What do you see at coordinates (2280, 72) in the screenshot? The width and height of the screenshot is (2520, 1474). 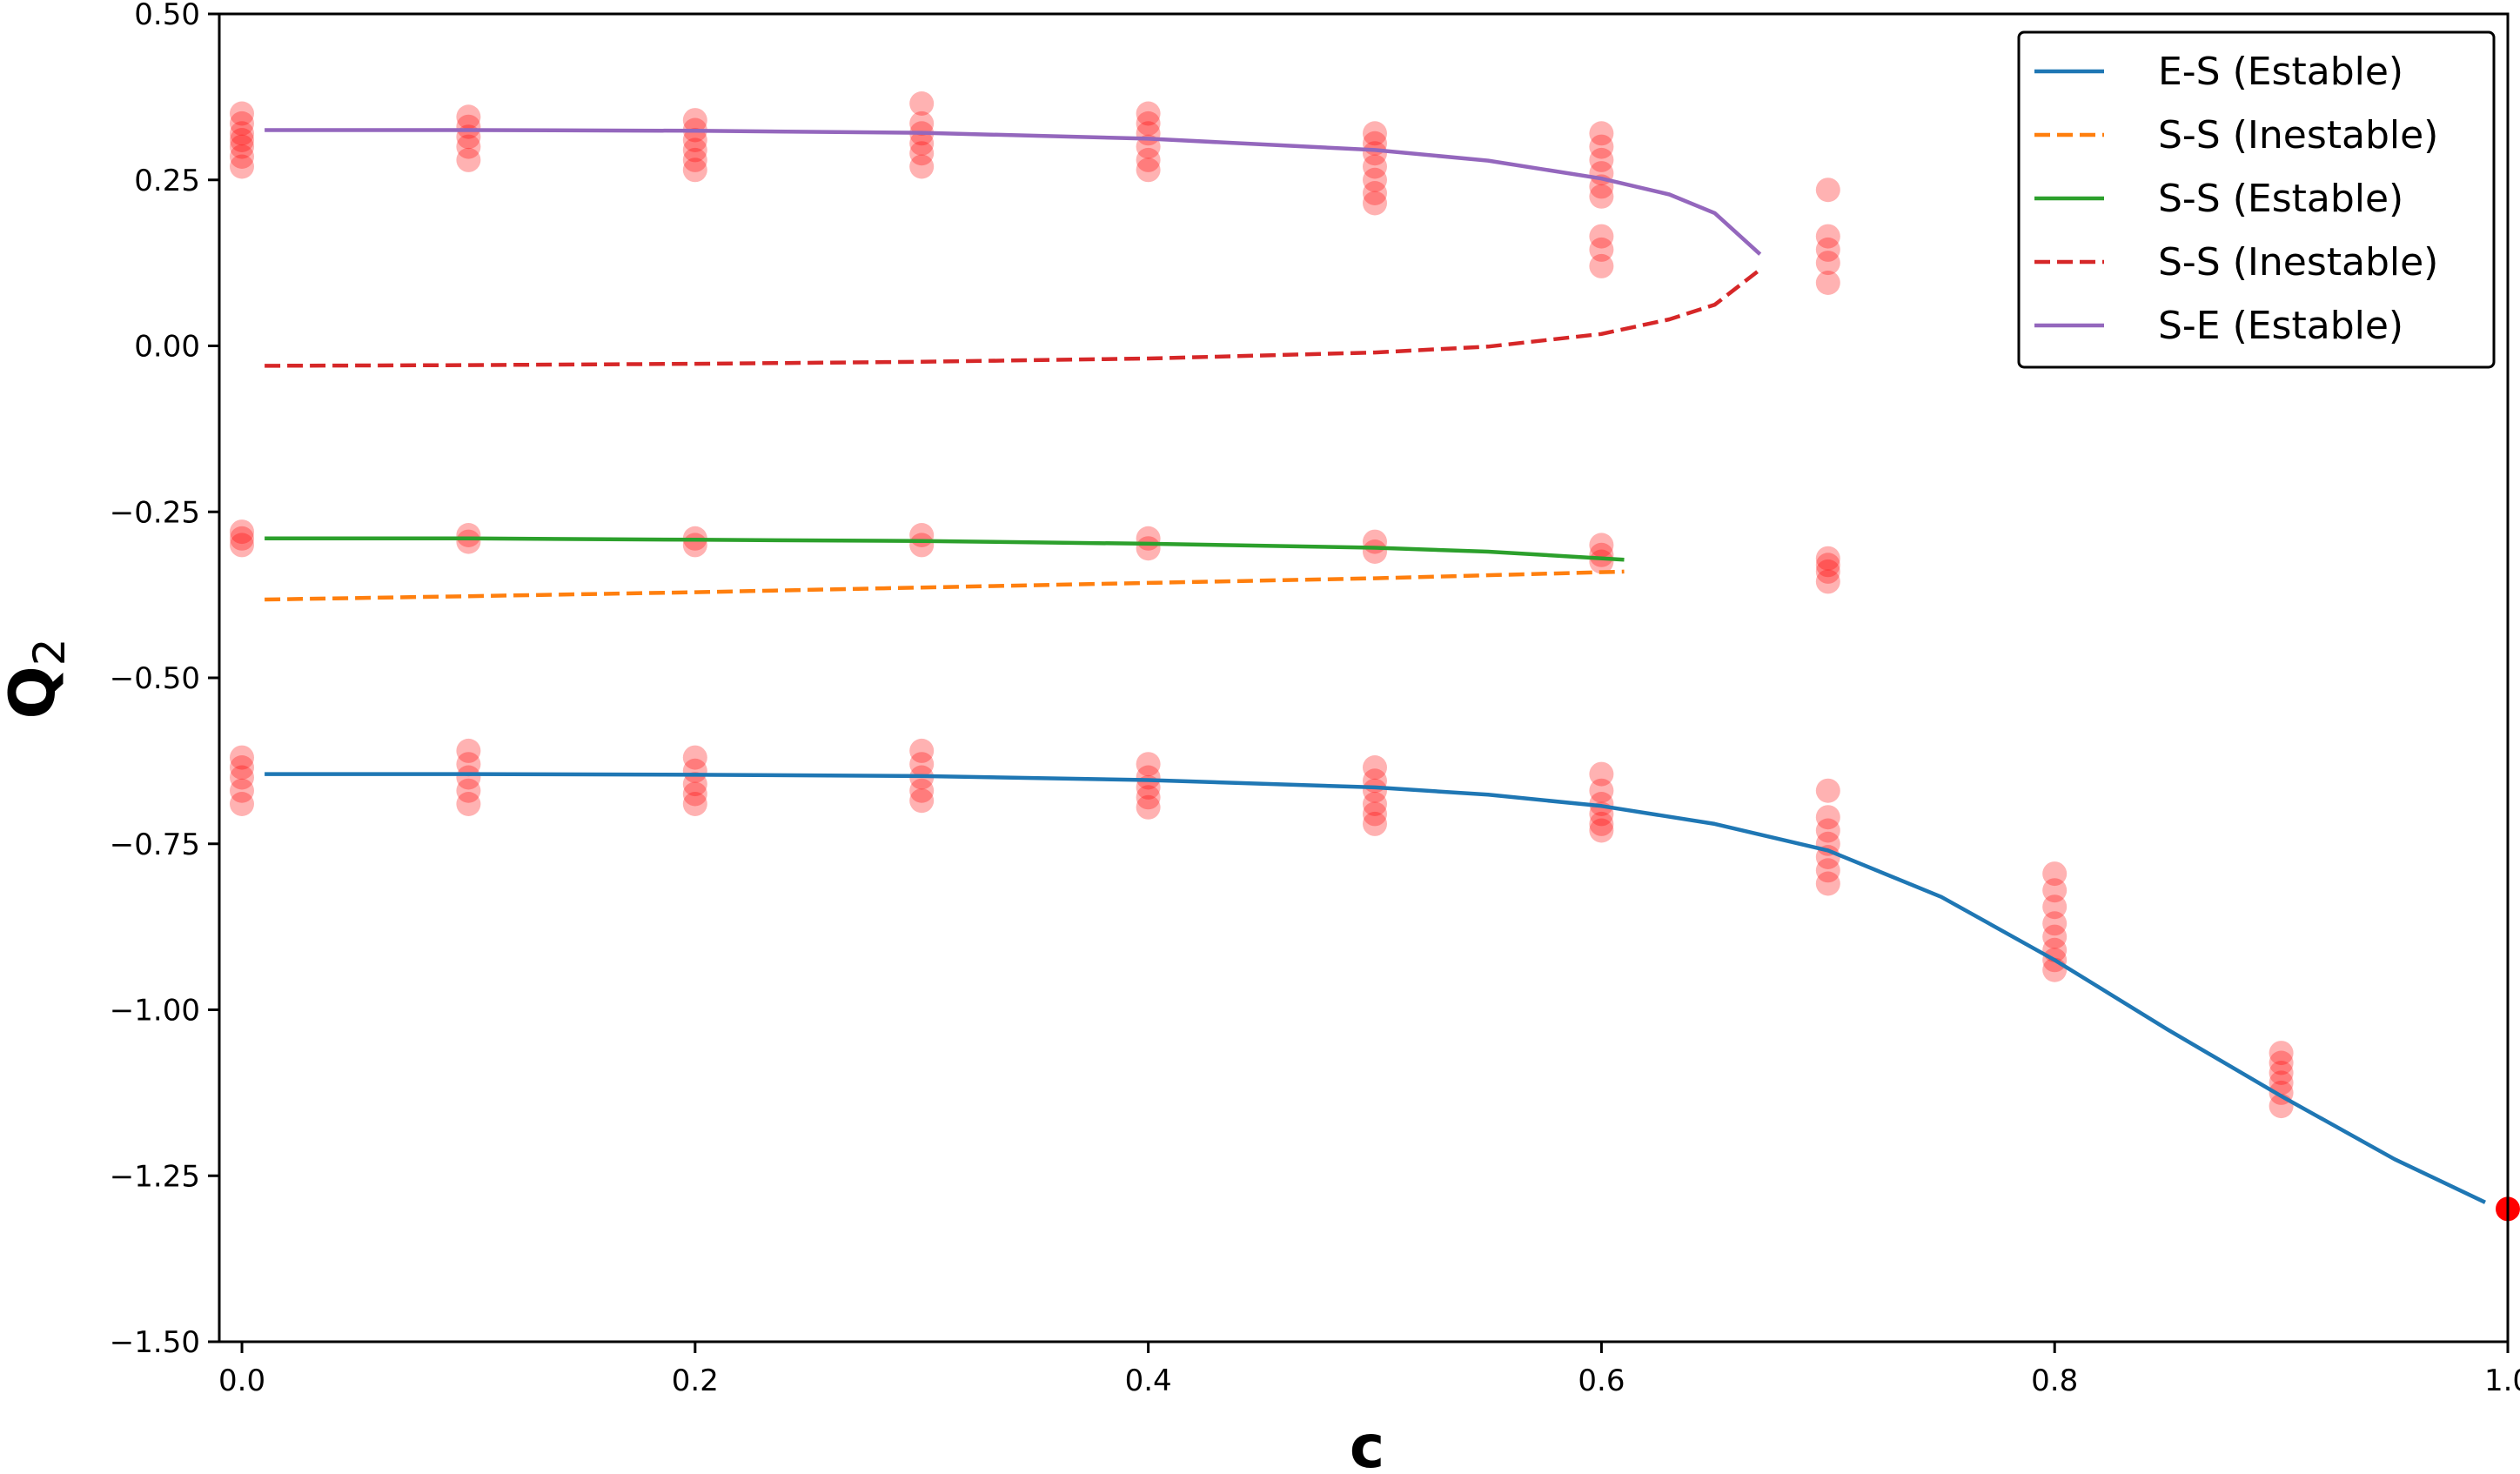 I see `legend-label-1: E-S (Estable)` at bounding box center [2280, 72].